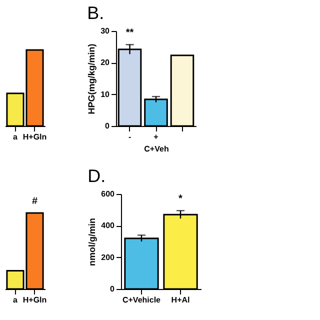 The image size is (320, 320). Describe the element at coordinates (91, 79) in the screenshot. I see `y-axis-title: HPG(mg/kg/min)` at that location.